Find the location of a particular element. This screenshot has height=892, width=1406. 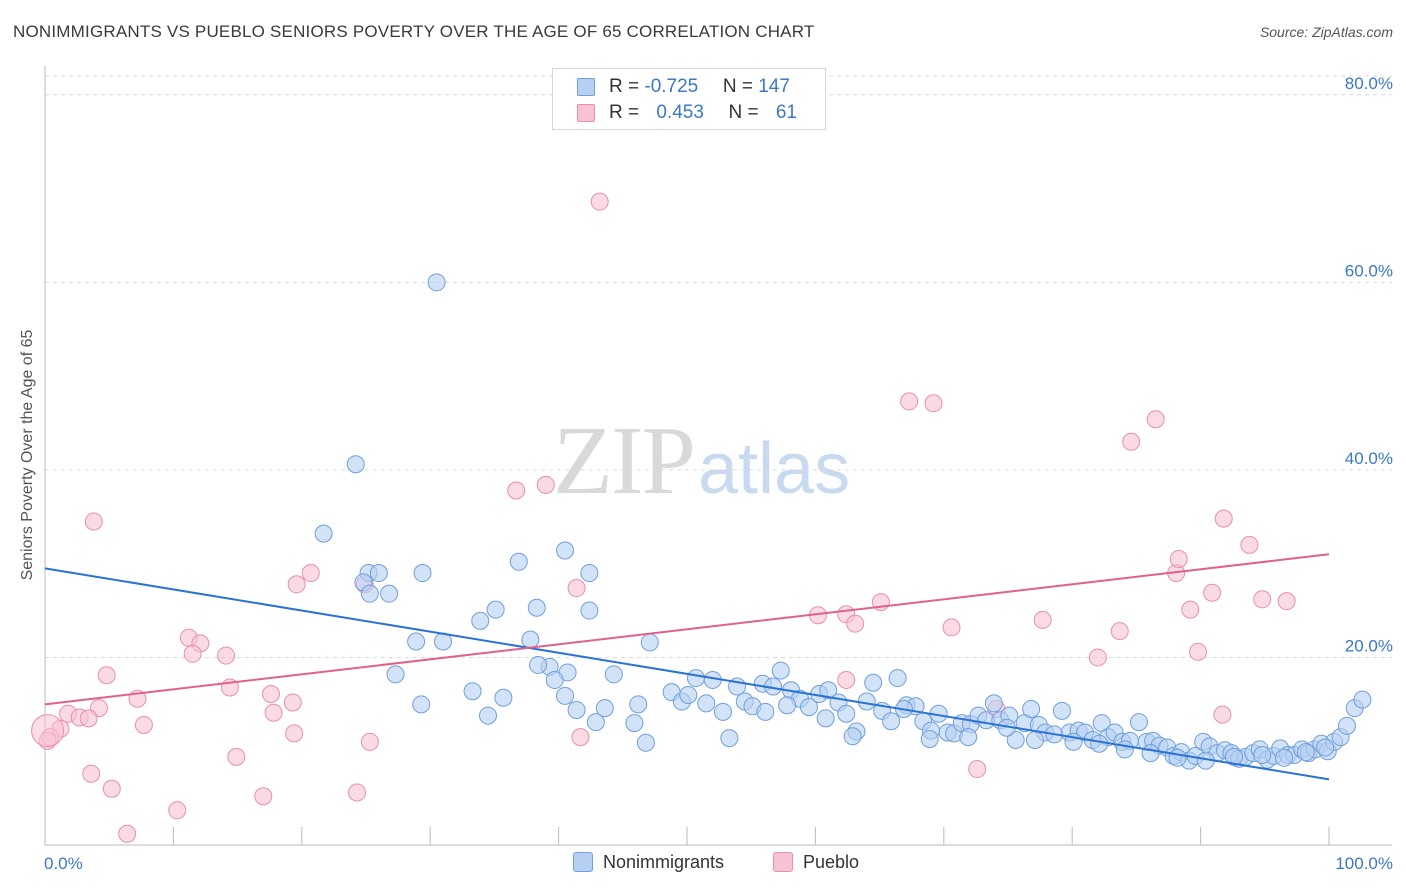

legend-n-value: 61 is located at coordinates (786, 112).